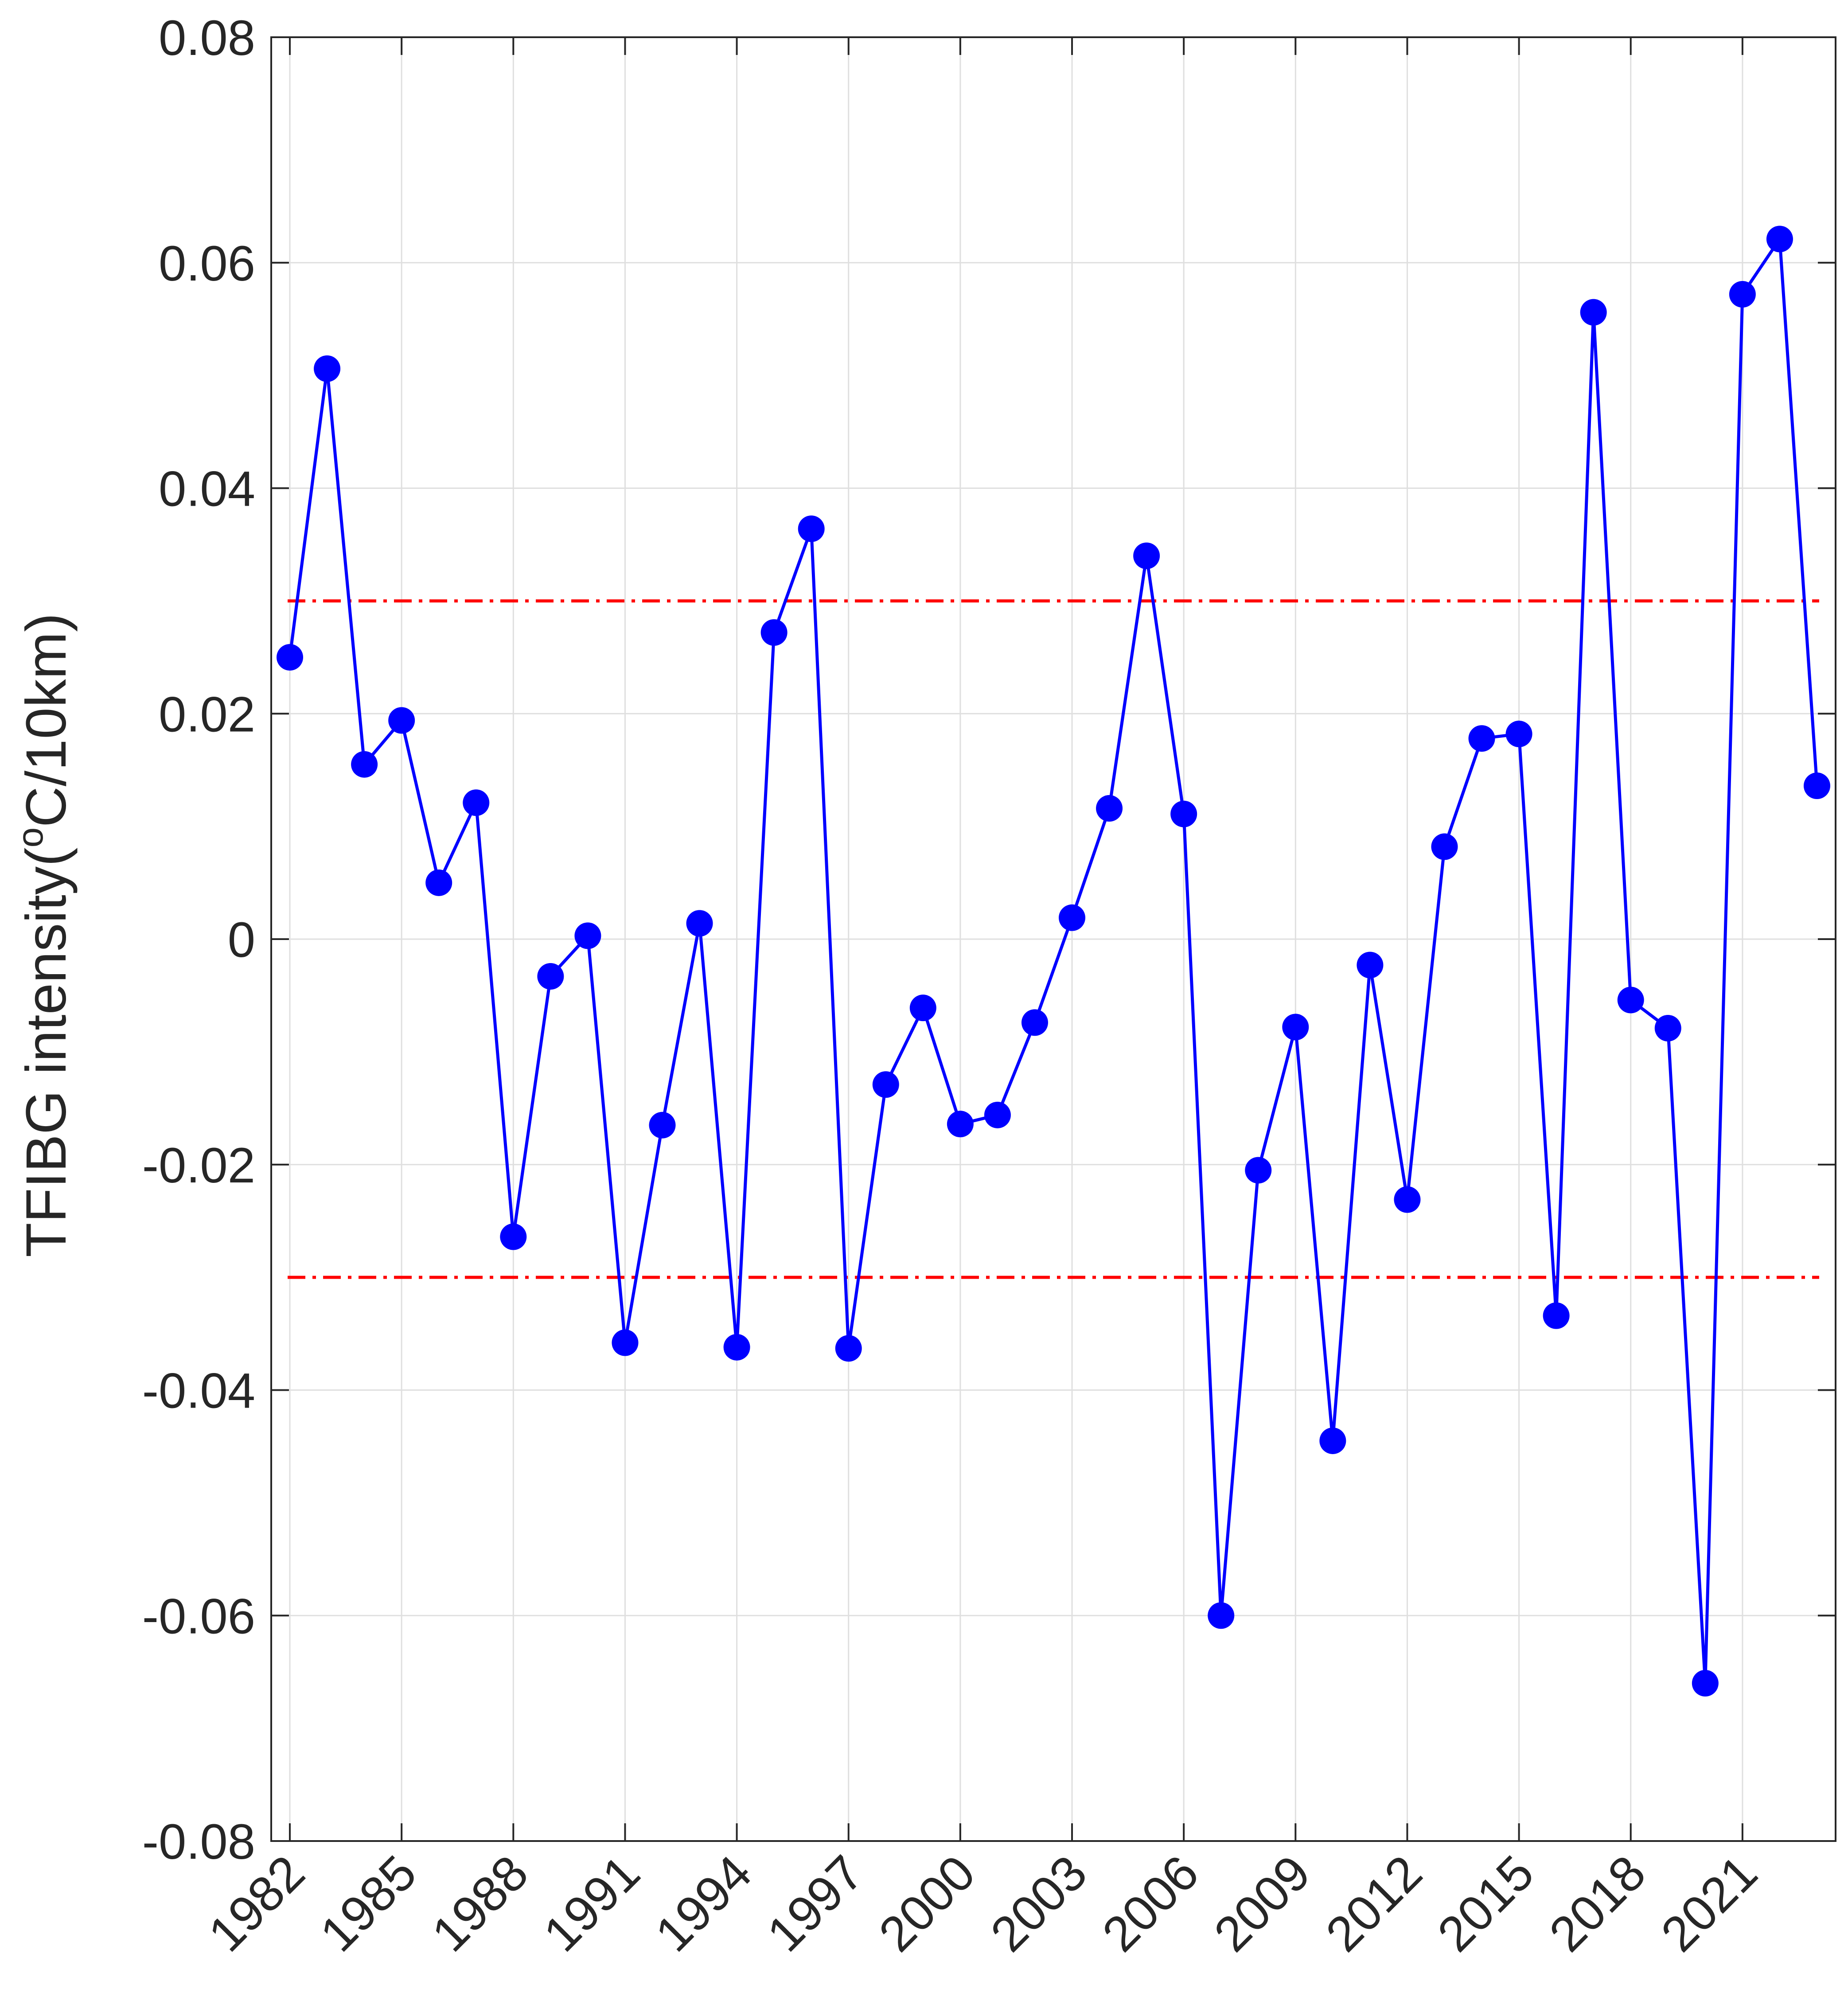  Describe the element at coordinates (703, 1903) in the screenshot. I see `x-tick-label: 1994` at that location.